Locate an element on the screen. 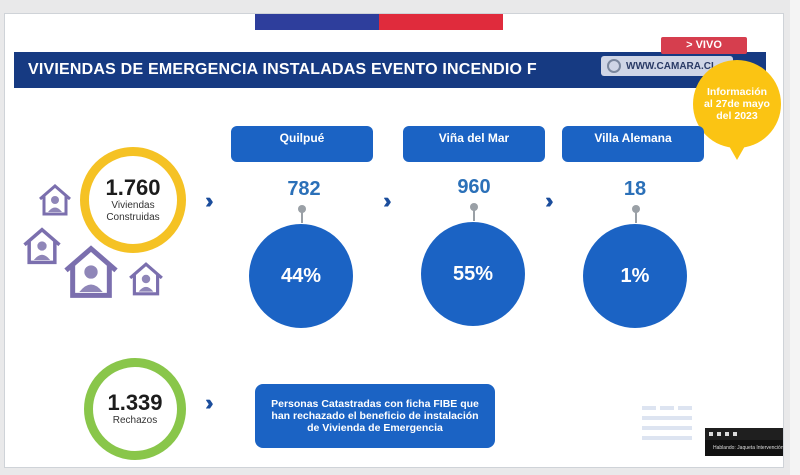 The width and height of the screenshot is (800, 475). badge-line-2: al 27de mayo is located at coordinates (737, 104).